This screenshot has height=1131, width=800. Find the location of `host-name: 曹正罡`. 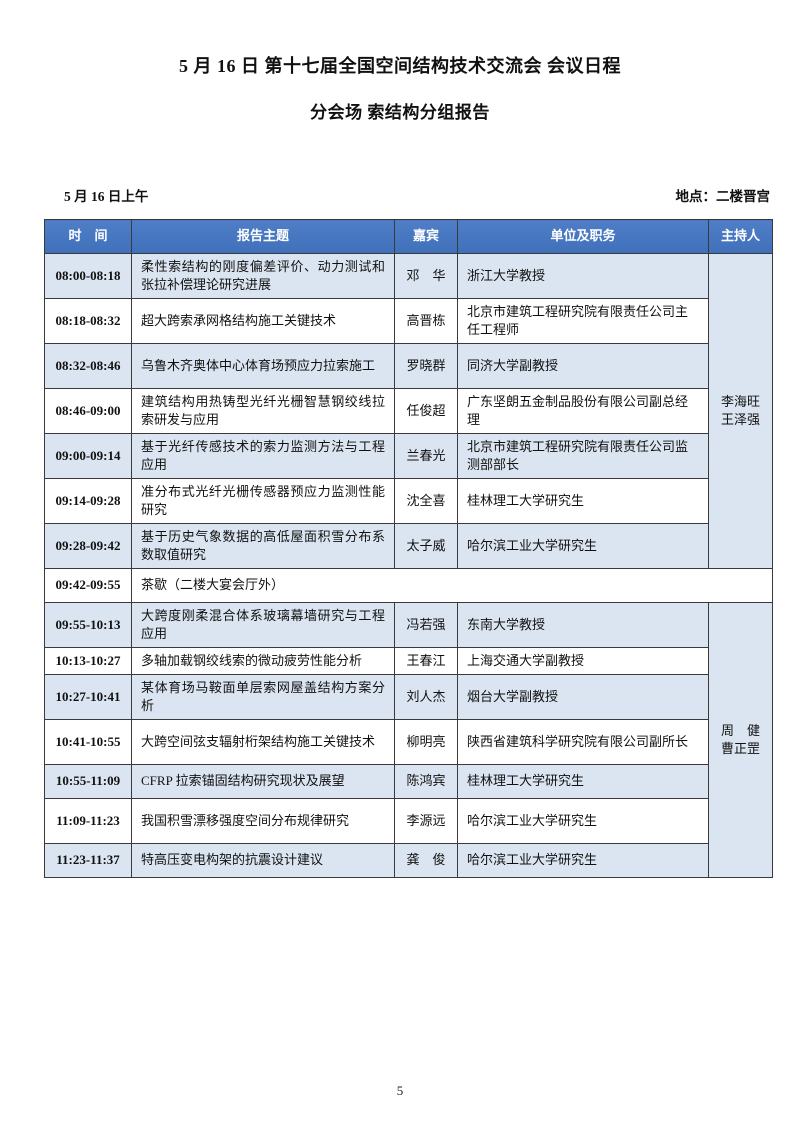

host-name: 曹正罡 is located at coordinates (740, 748).